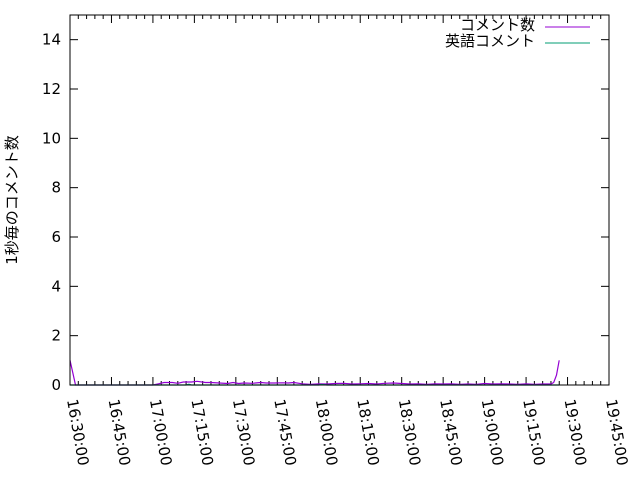 The width and height of the screenshot is (640, 480). I want to click on x-tick-label: 19:30:00, so click(575, 432).